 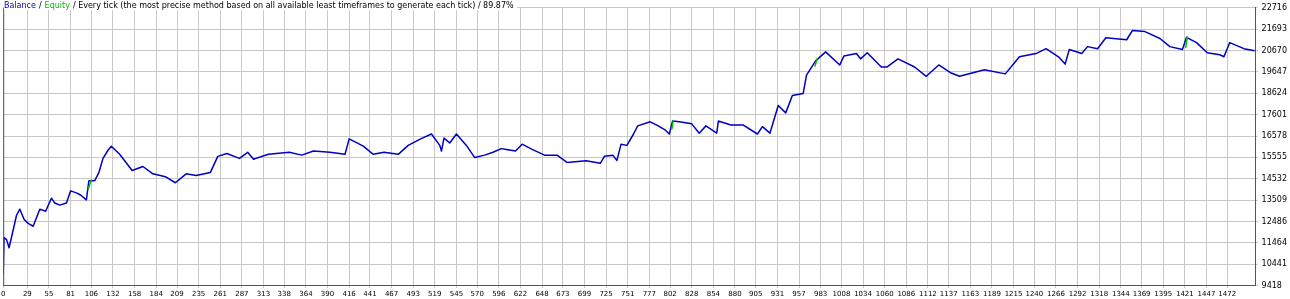 What do you see at coordinates (1274, 50) in the screenshot?
I see `y-tick-label: 20670` at bounding box center [1274, 50].